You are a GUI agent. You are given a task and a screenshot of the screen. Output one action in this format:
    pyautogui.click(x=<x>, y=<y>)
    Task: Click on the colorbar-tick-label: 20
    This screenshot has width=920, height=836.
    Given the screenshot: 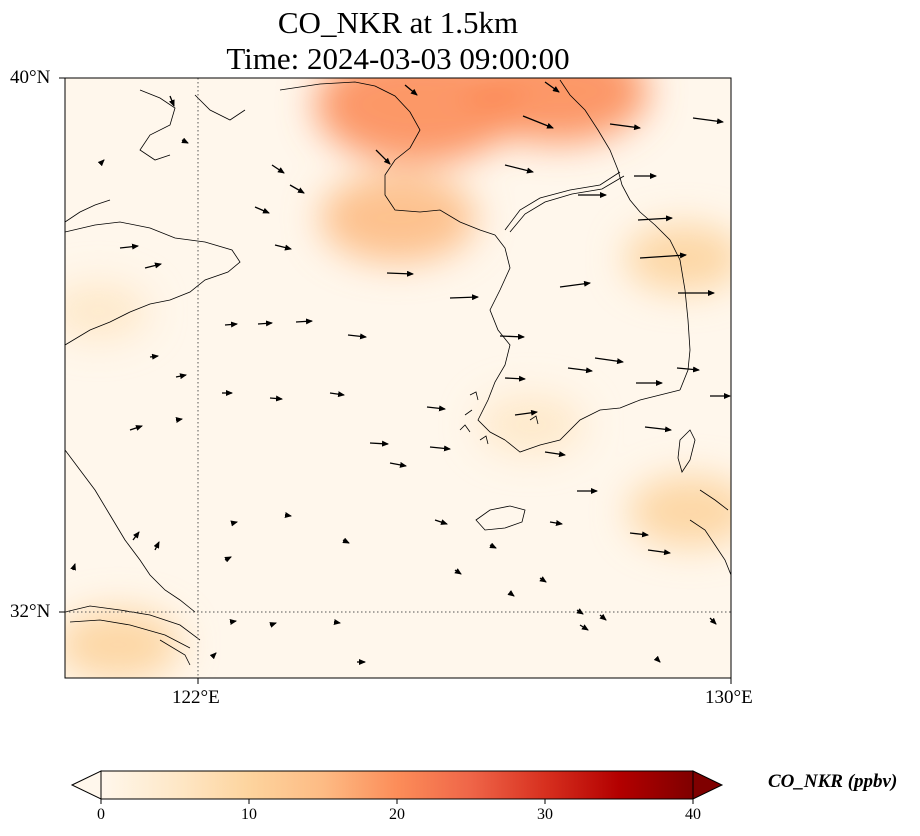 What is the action you would take?
    pyautogui.click(x=397, y=814)
    